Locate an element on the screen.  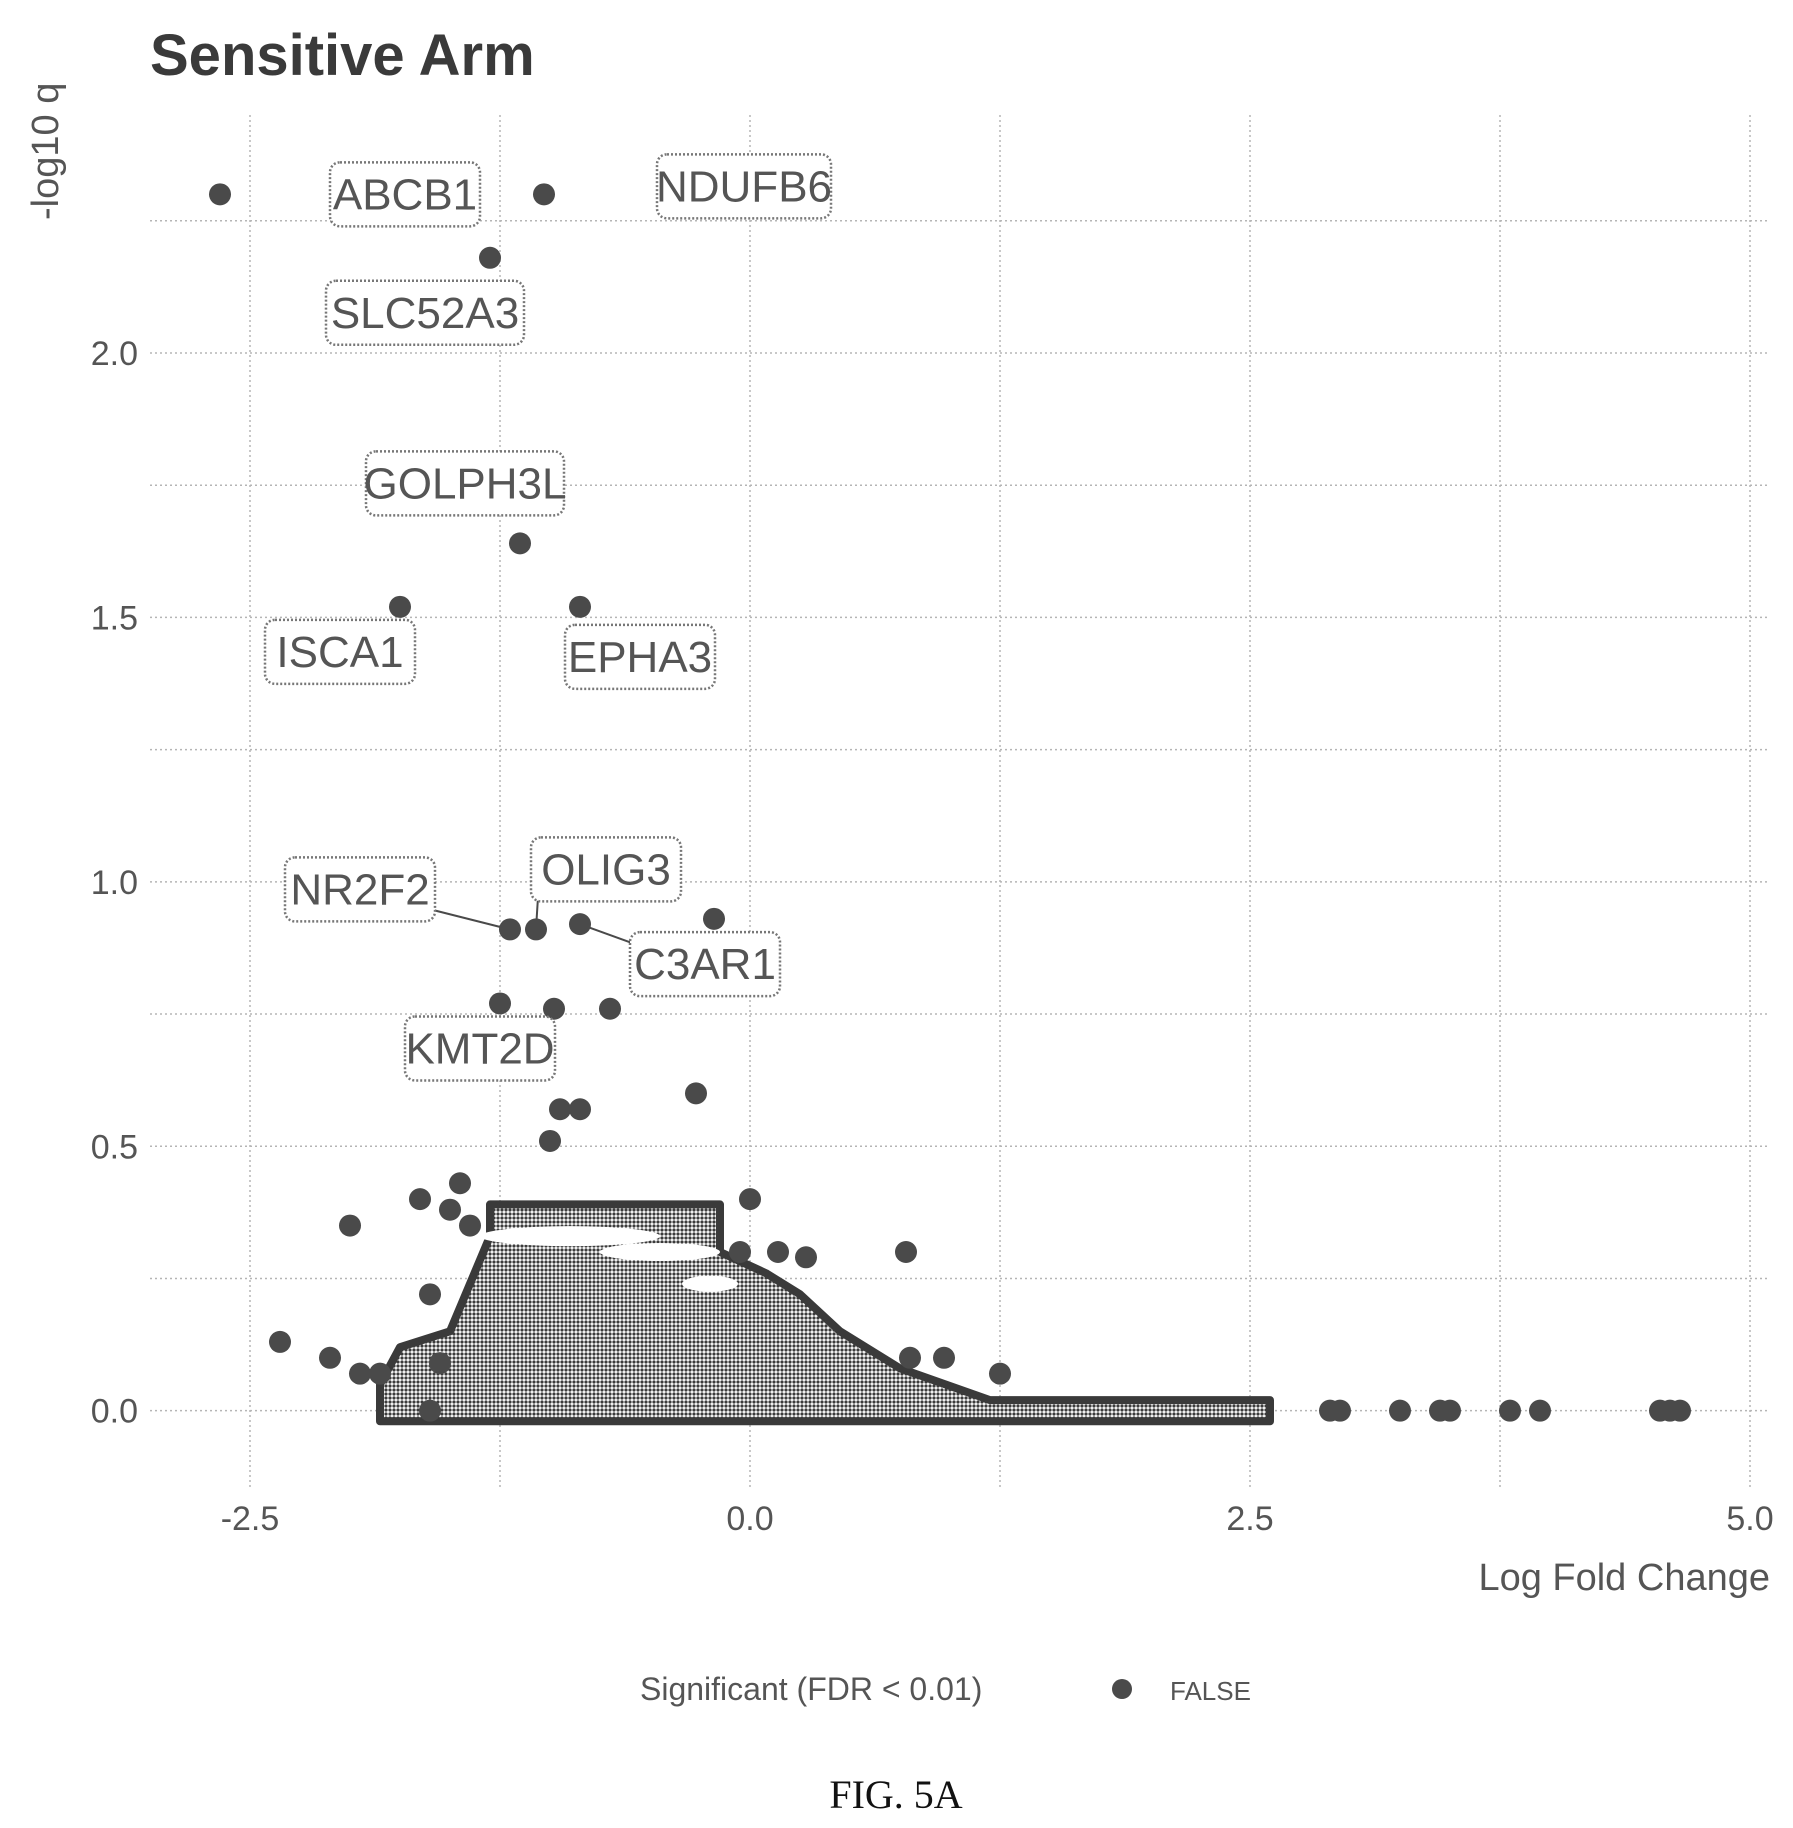
y-tick-label: 1.5 is located at coordinates (114, 618).